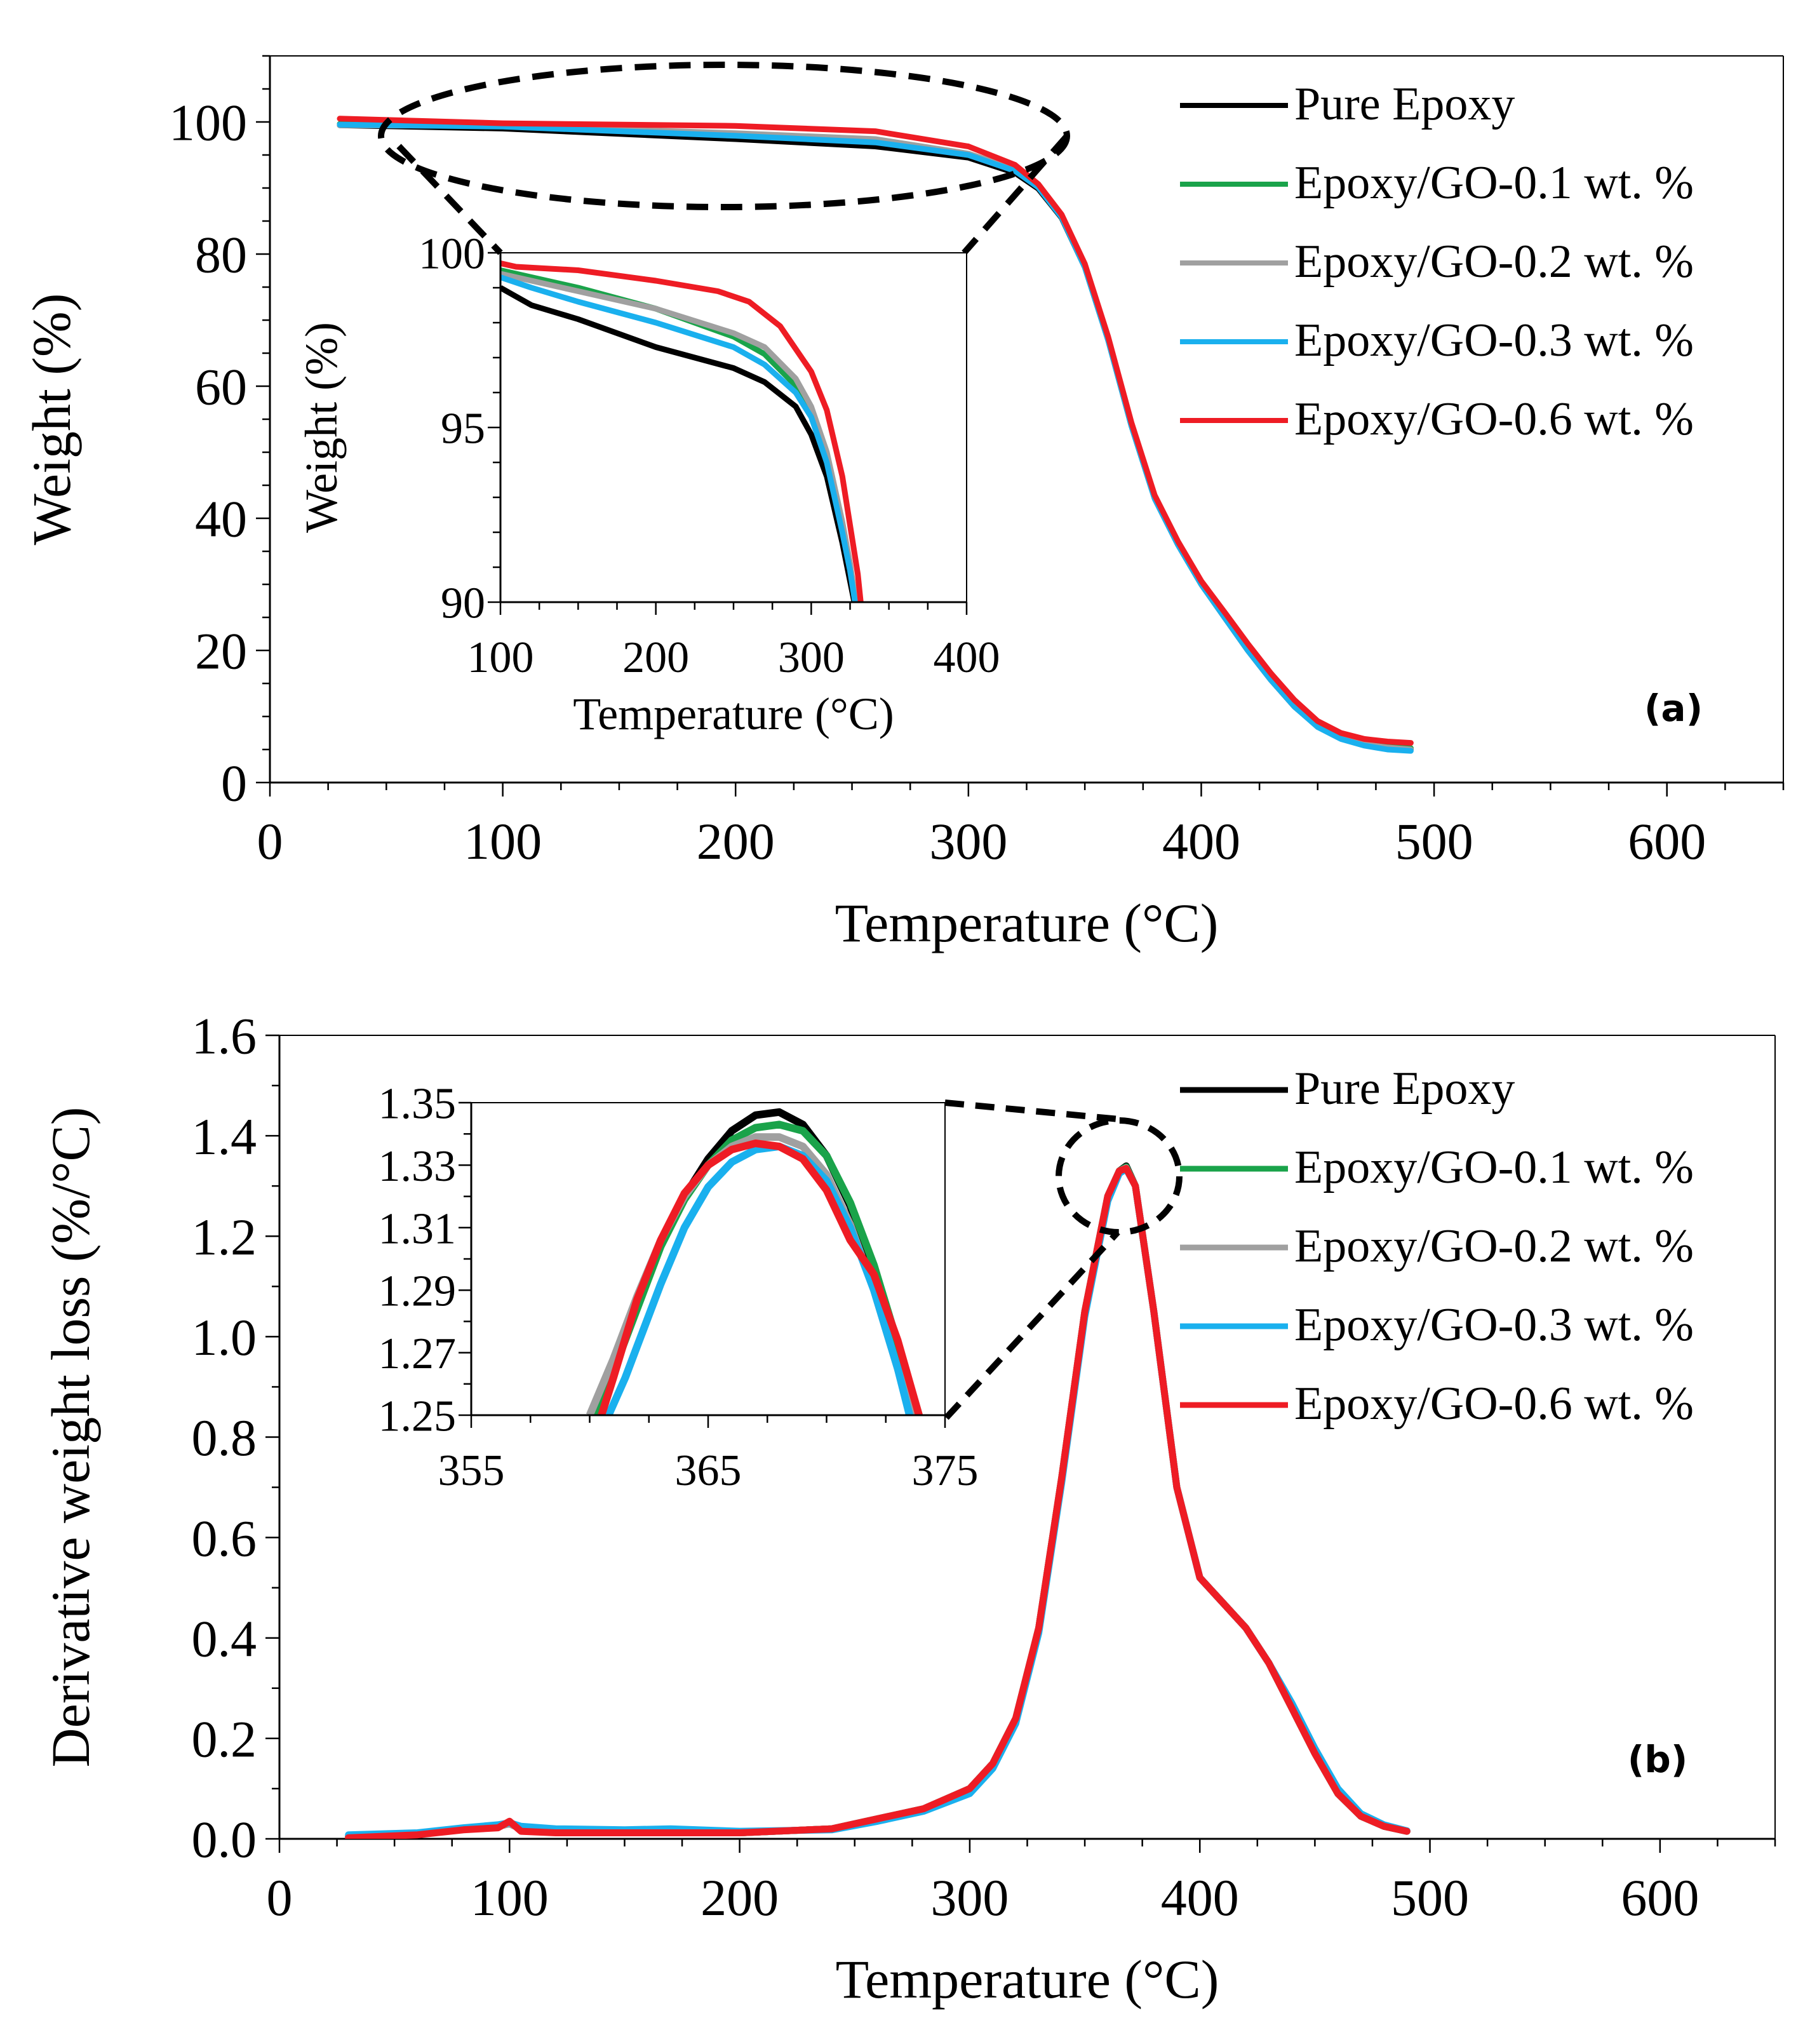 Image resolution: width=1817 pixels, height=2044 pixels. What do you see at coordinates (945, 1471) in the screenshot?
I see `inset-x-tick-label: 375` at bounding box center [945, 1471].